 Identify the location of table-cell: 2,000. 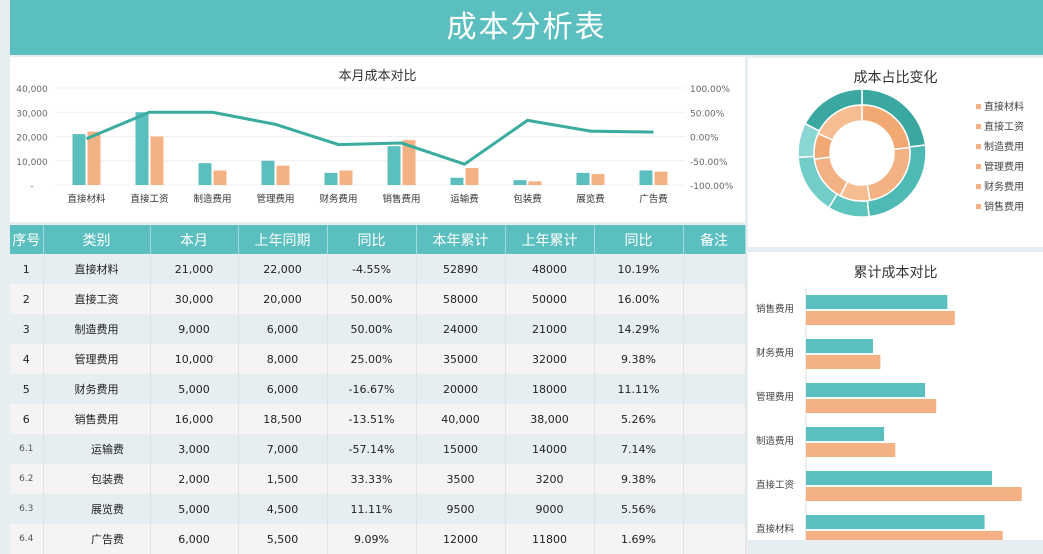
(194, 479).